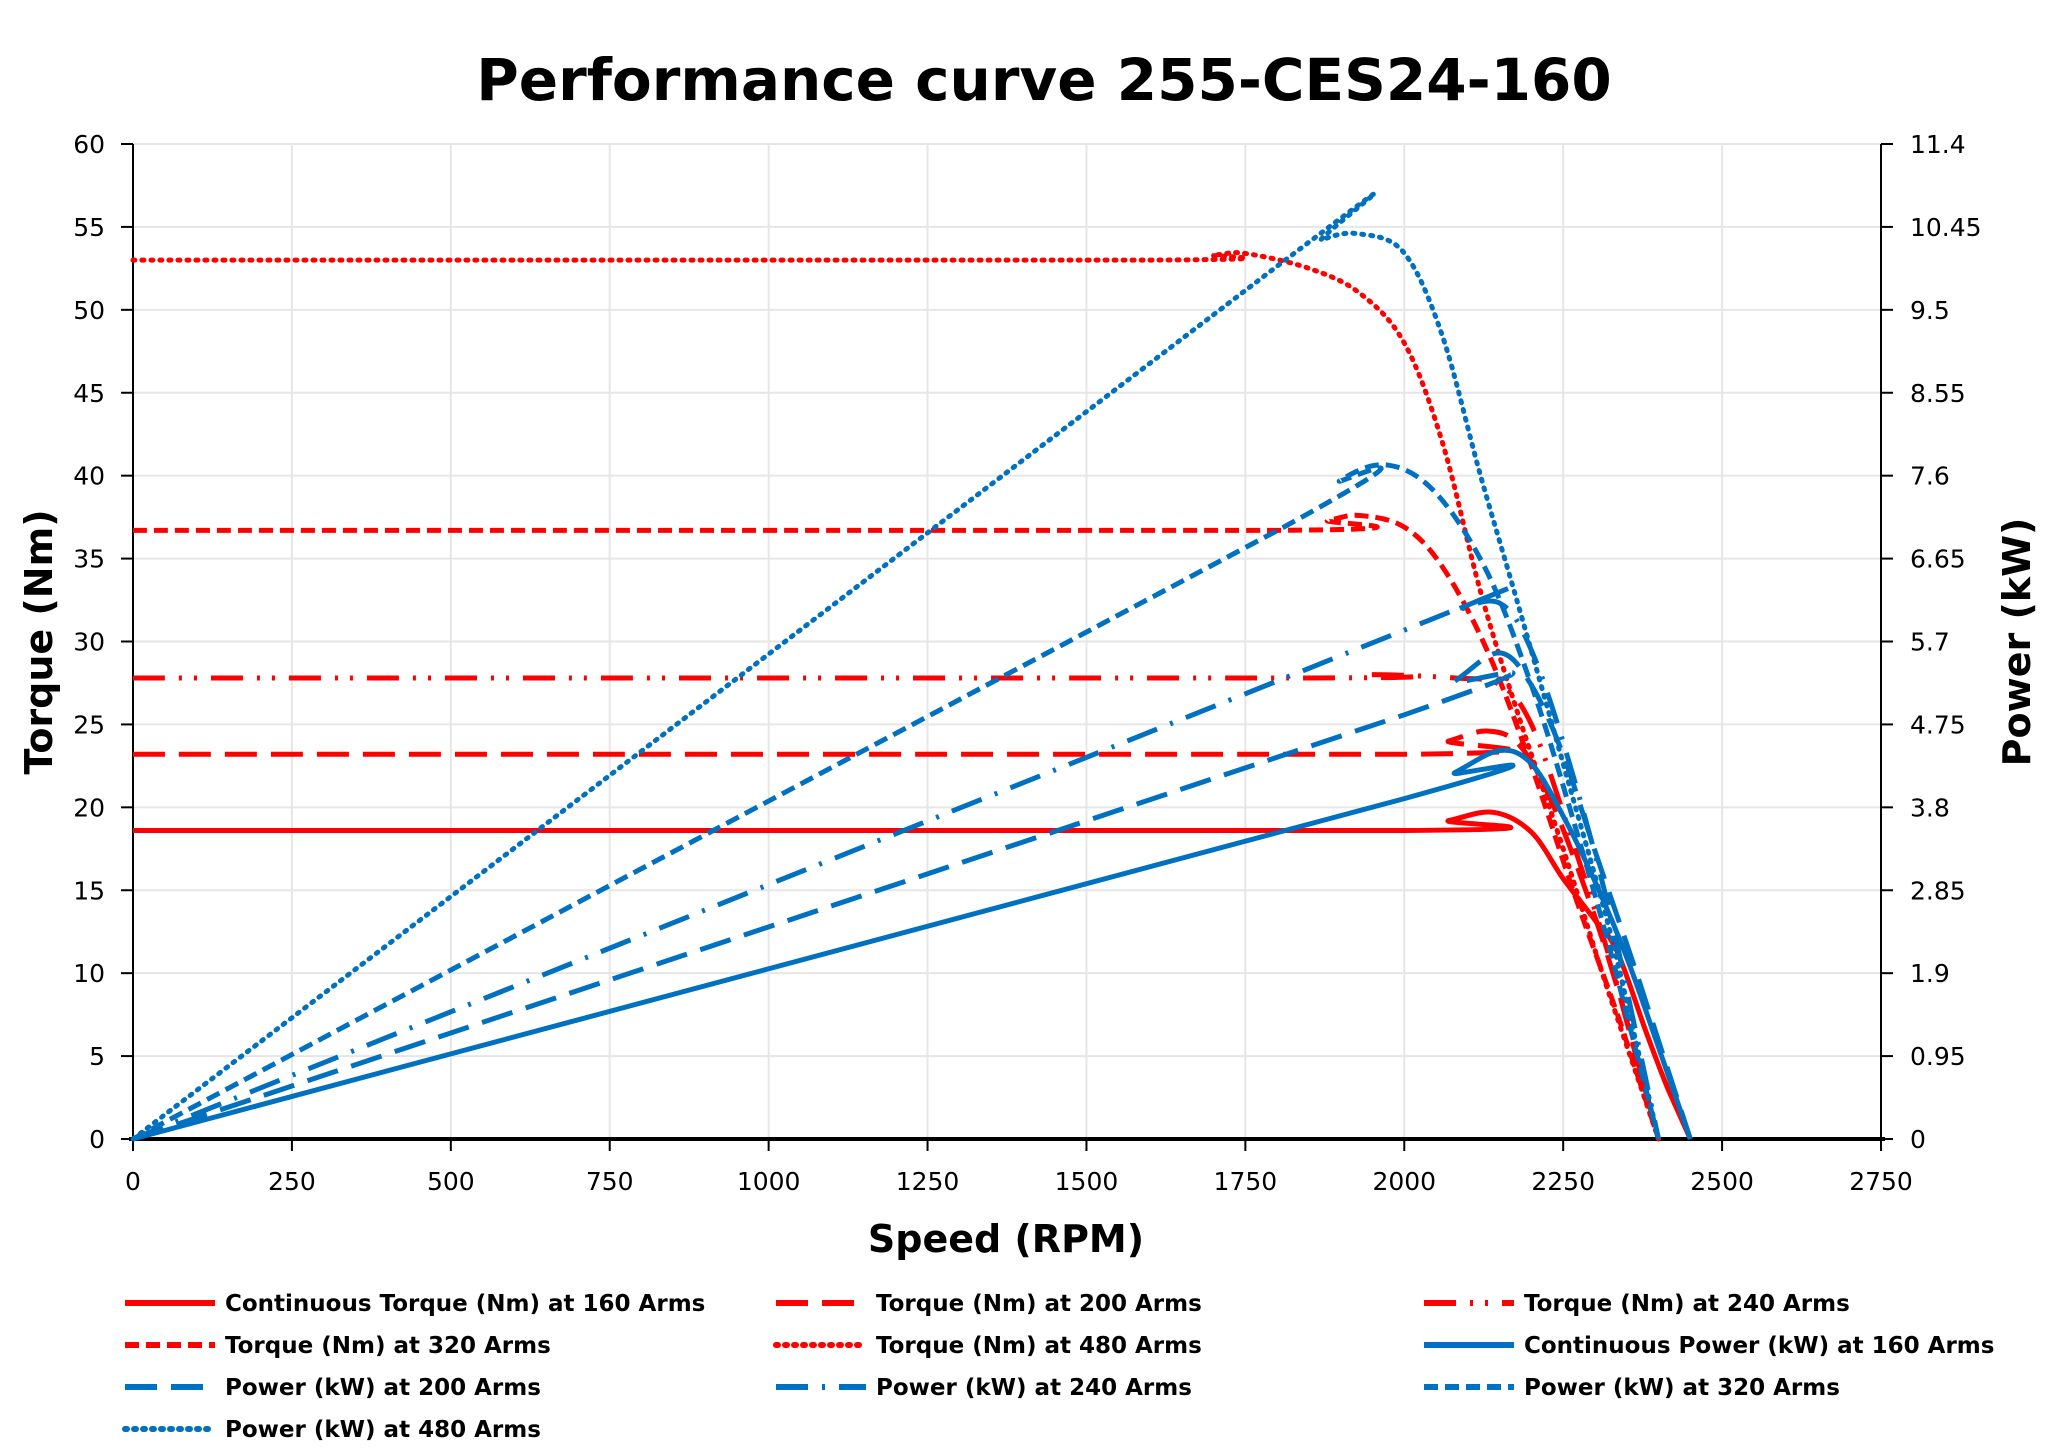  What do you see at coordinates (97, 1139) in the screenshot?
I see `y-tick-label: 0` at bounding box center [97, 1139].